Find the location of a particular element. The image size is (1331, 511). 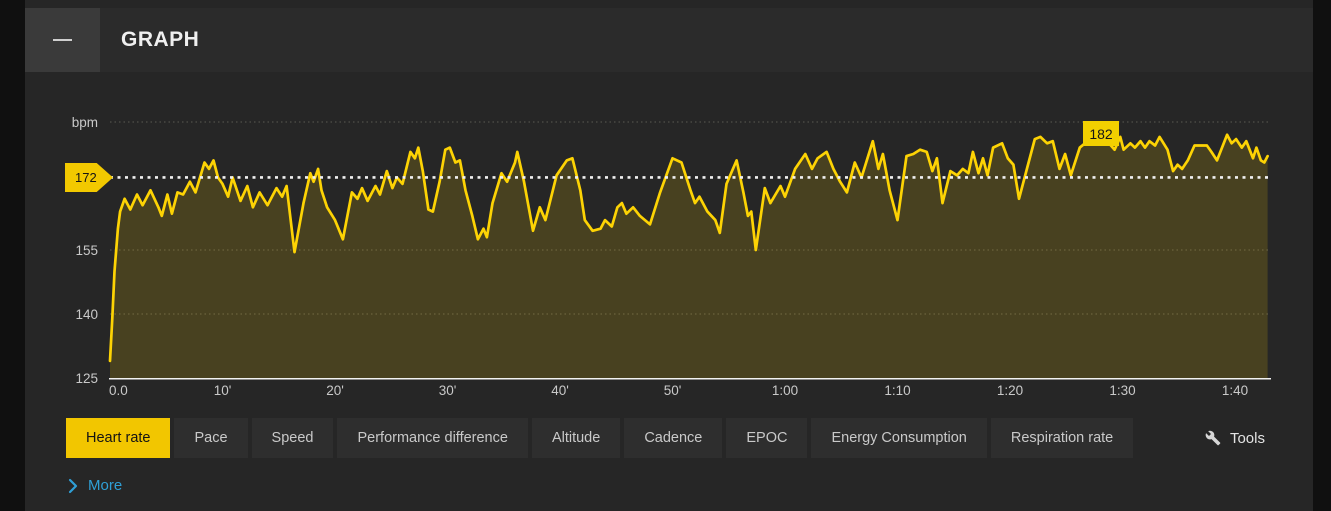

collapse-panel-button is located at coordinates (62, 40).